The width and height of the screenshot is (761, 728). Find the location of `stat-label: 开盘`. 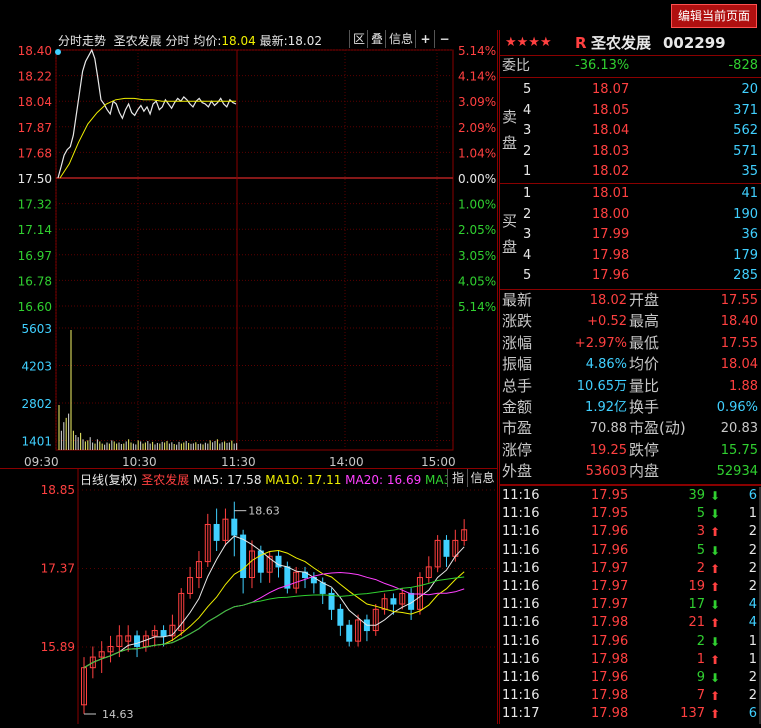

stat-label: 开盘 is located at coordinates (644, 300).